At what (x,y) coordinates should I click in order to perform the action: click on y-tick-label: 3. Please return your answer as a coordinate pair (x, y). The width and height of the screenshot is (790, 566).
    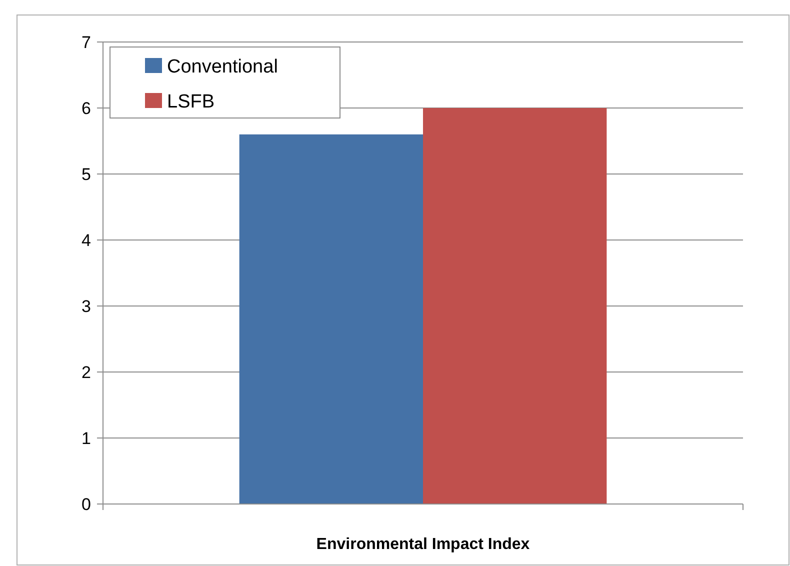
    Looking at the image, I should click on (86, 306).